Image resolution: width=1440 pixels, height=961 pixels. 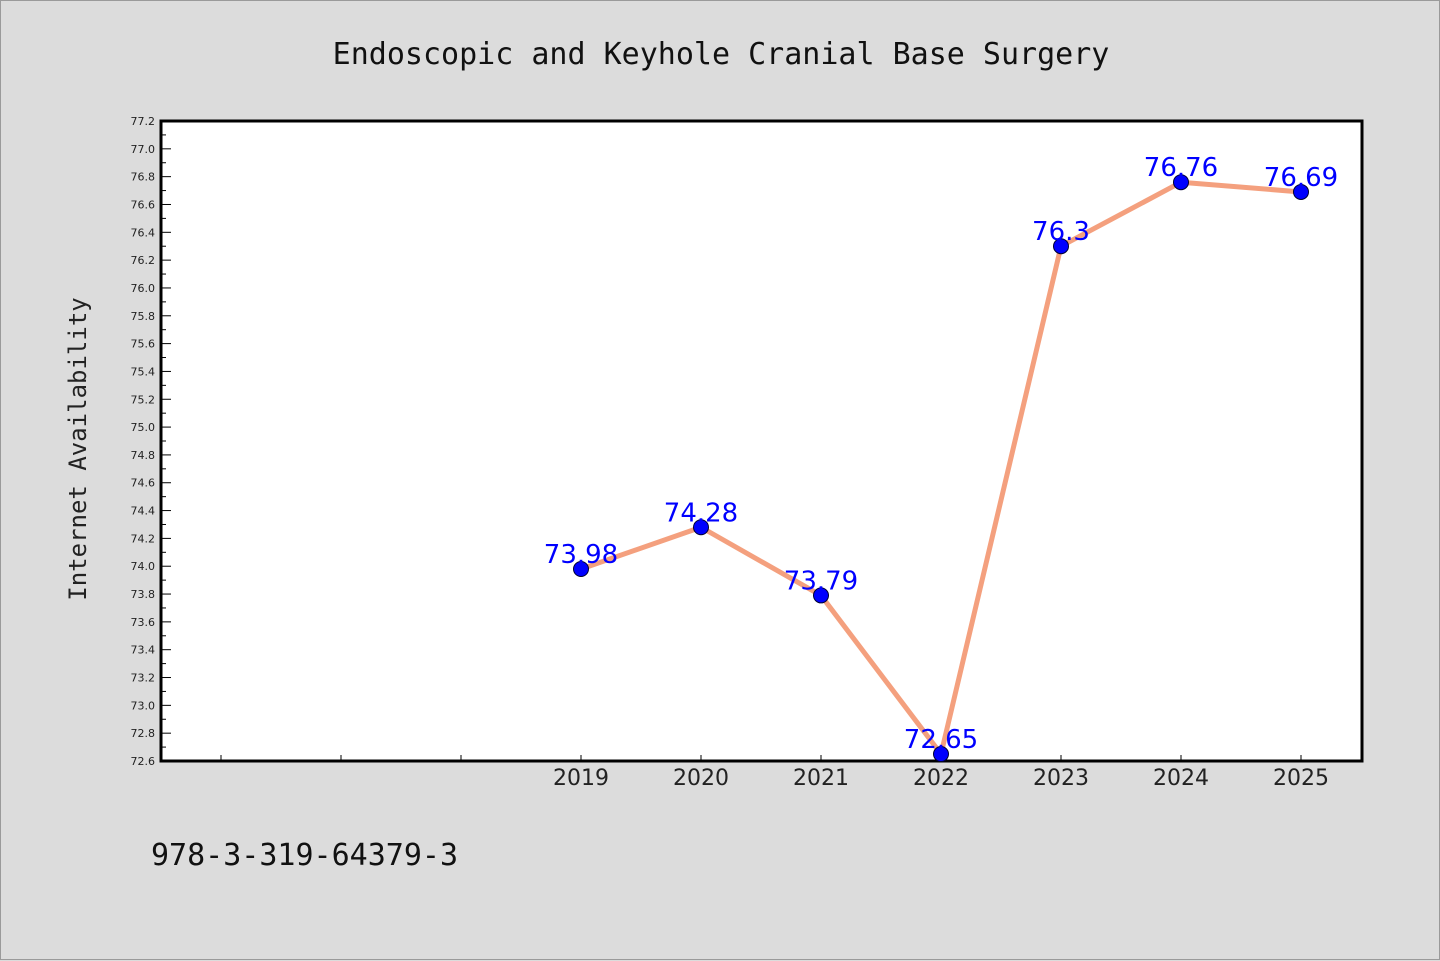 I want to click on y-tick-label: 74.2, so click(x=143, y=538).